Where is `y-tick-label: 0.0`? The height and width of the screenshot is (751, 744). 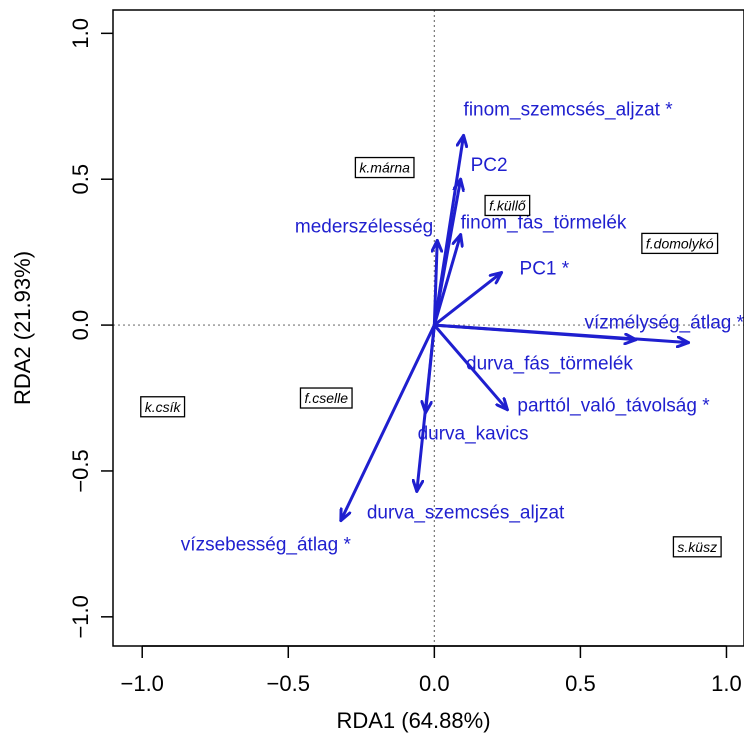 y-tick-label: 0.0 is located at coordinates (80, 325).